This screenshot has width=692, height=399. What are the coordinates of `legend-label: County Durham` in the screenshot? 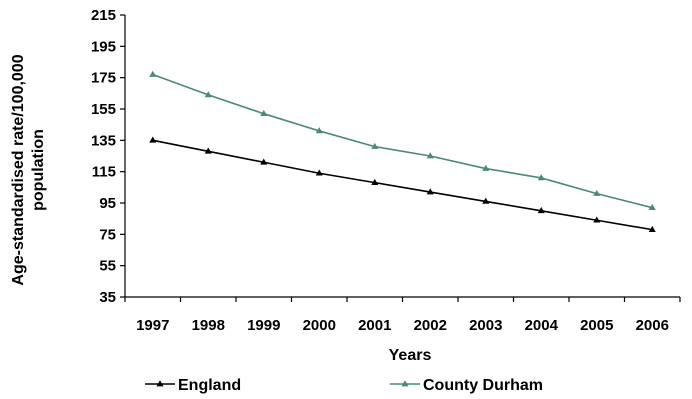 It's located at (483, 385).